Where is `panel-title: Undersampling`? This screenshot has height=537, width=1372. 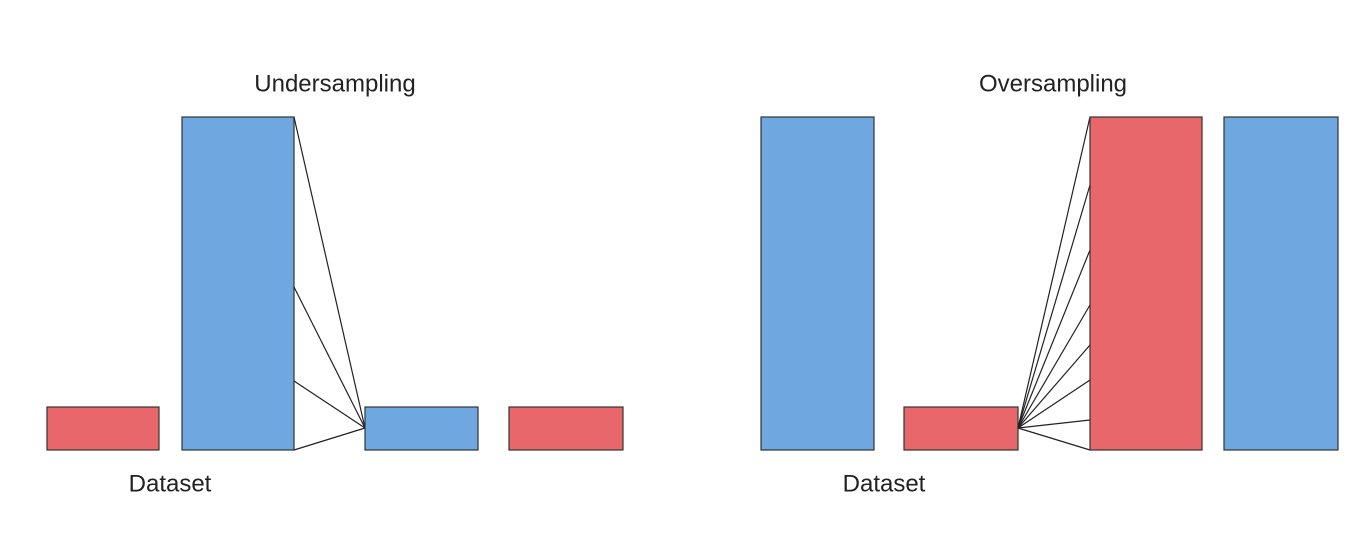
panel-title: Undersampling is located at coordinates (334, 83).